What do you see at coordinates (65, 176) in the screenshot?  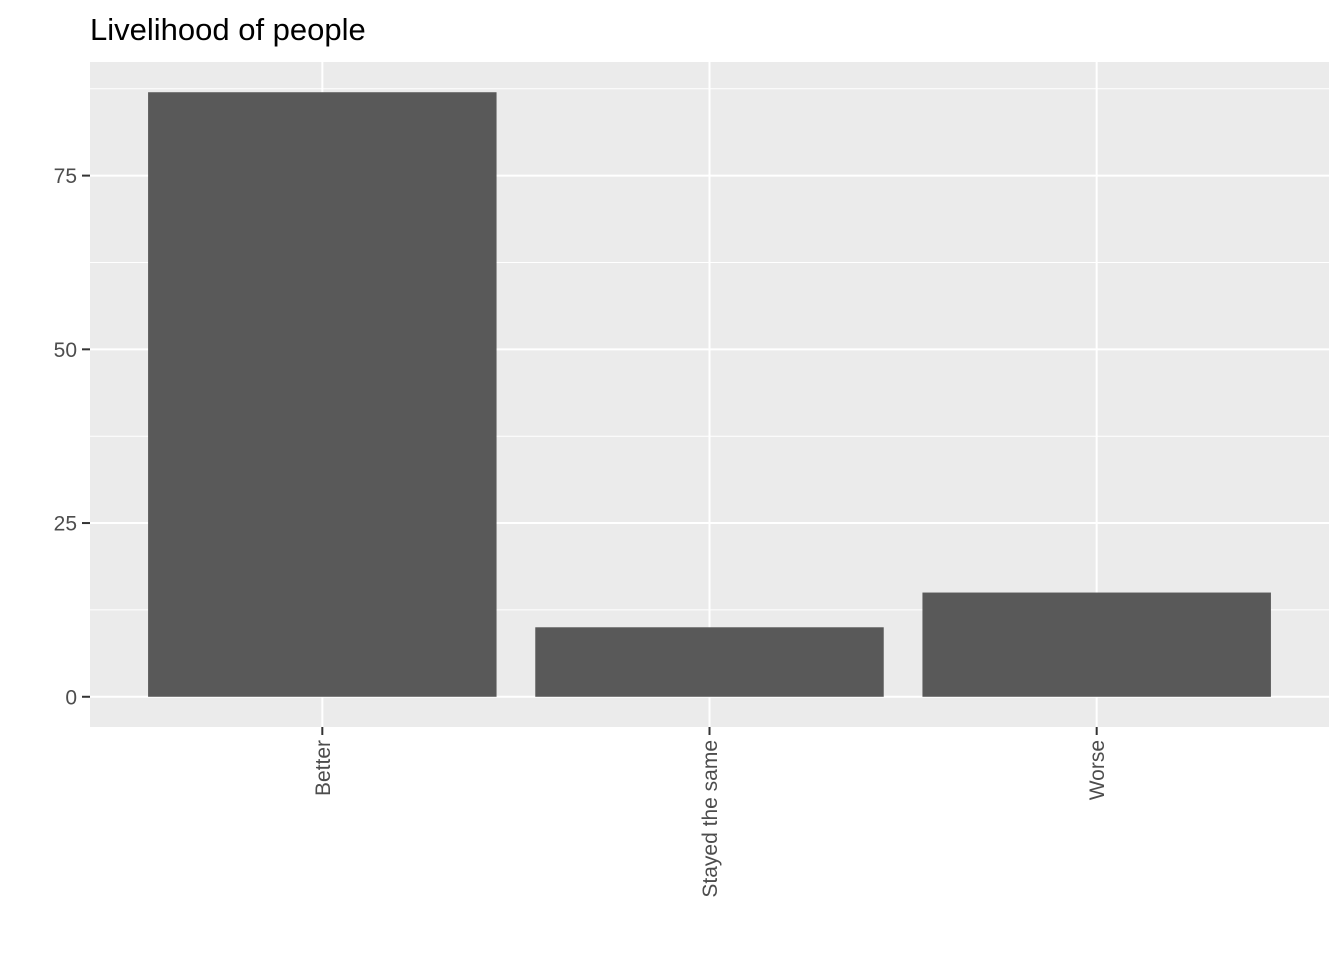 I see `y-tick-label: 75` at bounding box center [65, 176].